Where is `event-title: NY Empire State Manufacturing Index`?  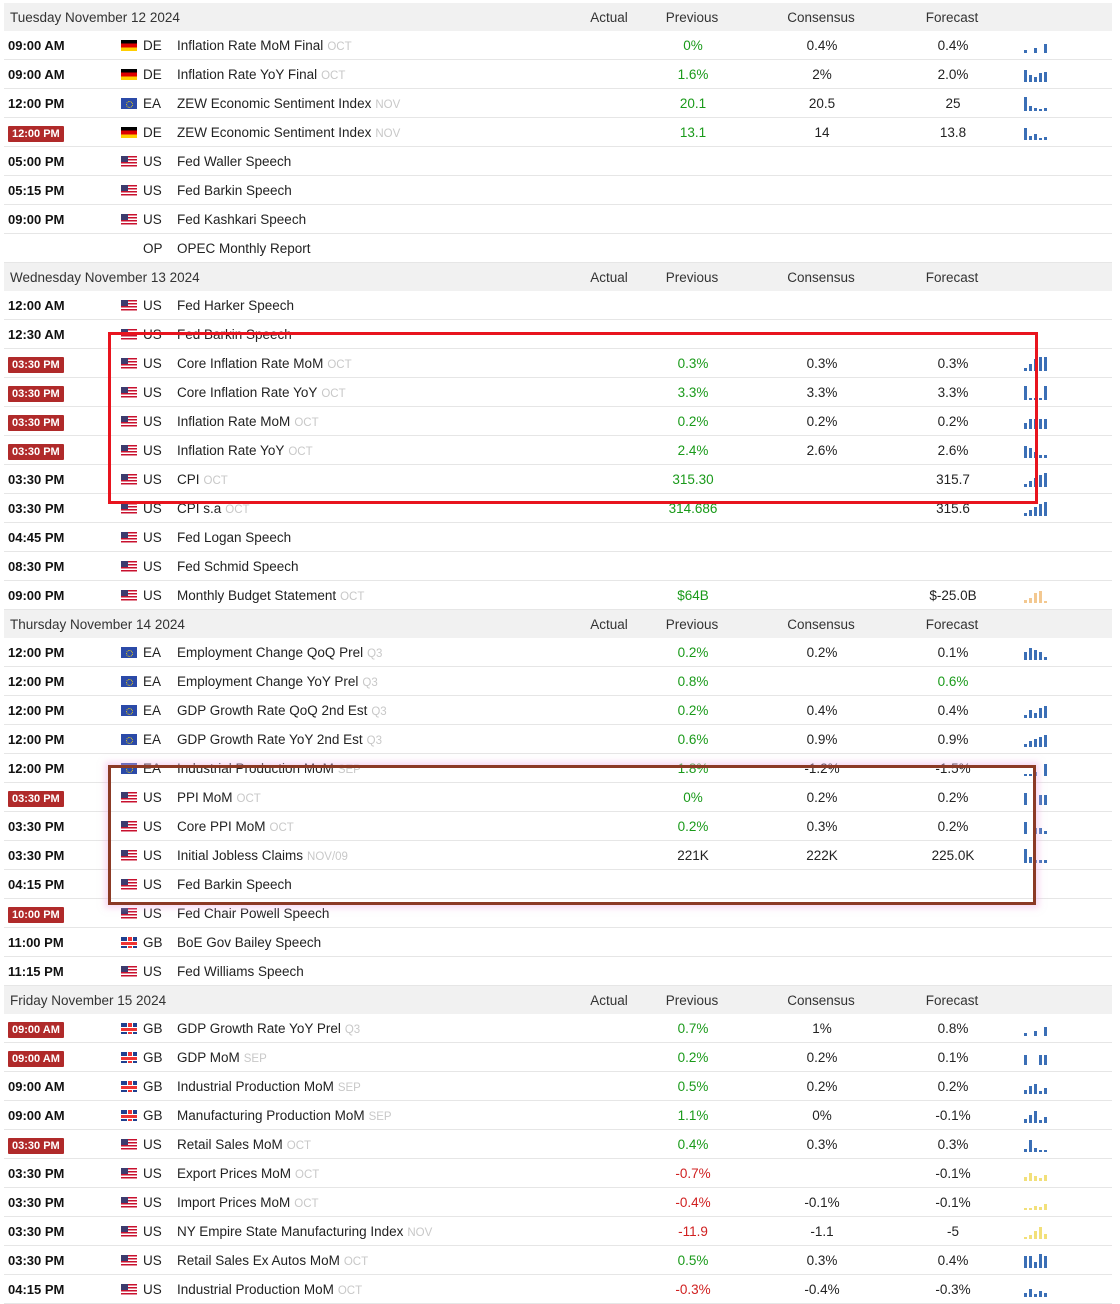 event-title: NY Empire State Manufacturing Index is located at coordinates (290, 1231).